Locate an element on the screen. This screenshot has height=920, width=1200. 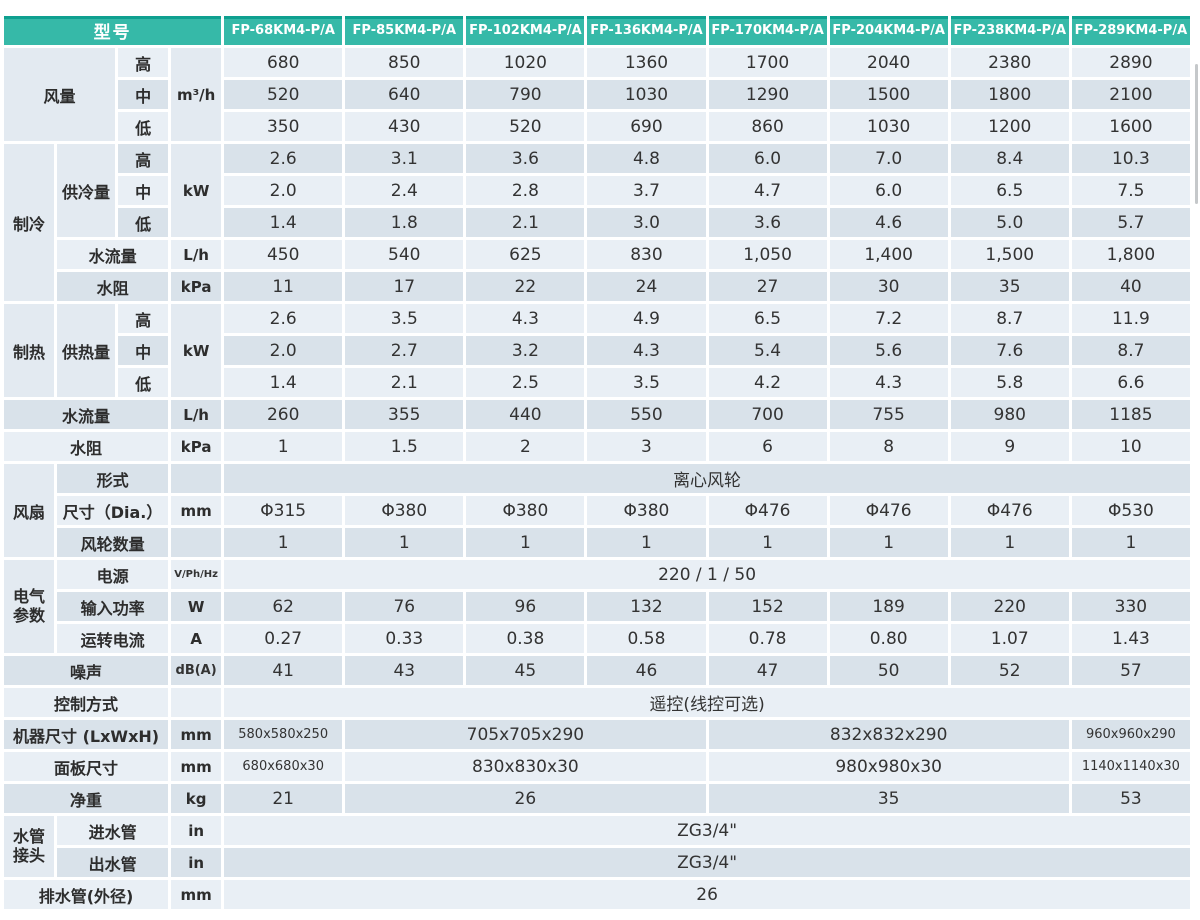
row-label-outlet-pipe: 出水管 is located at coordinates (113, 862).